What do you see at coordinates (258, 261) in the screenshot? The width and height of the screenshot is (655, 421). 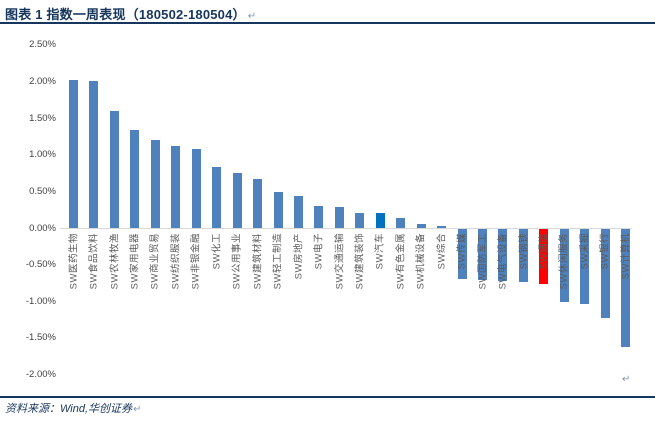 I see `category-label: SW建筑材料` at bounding box center [258, 261].